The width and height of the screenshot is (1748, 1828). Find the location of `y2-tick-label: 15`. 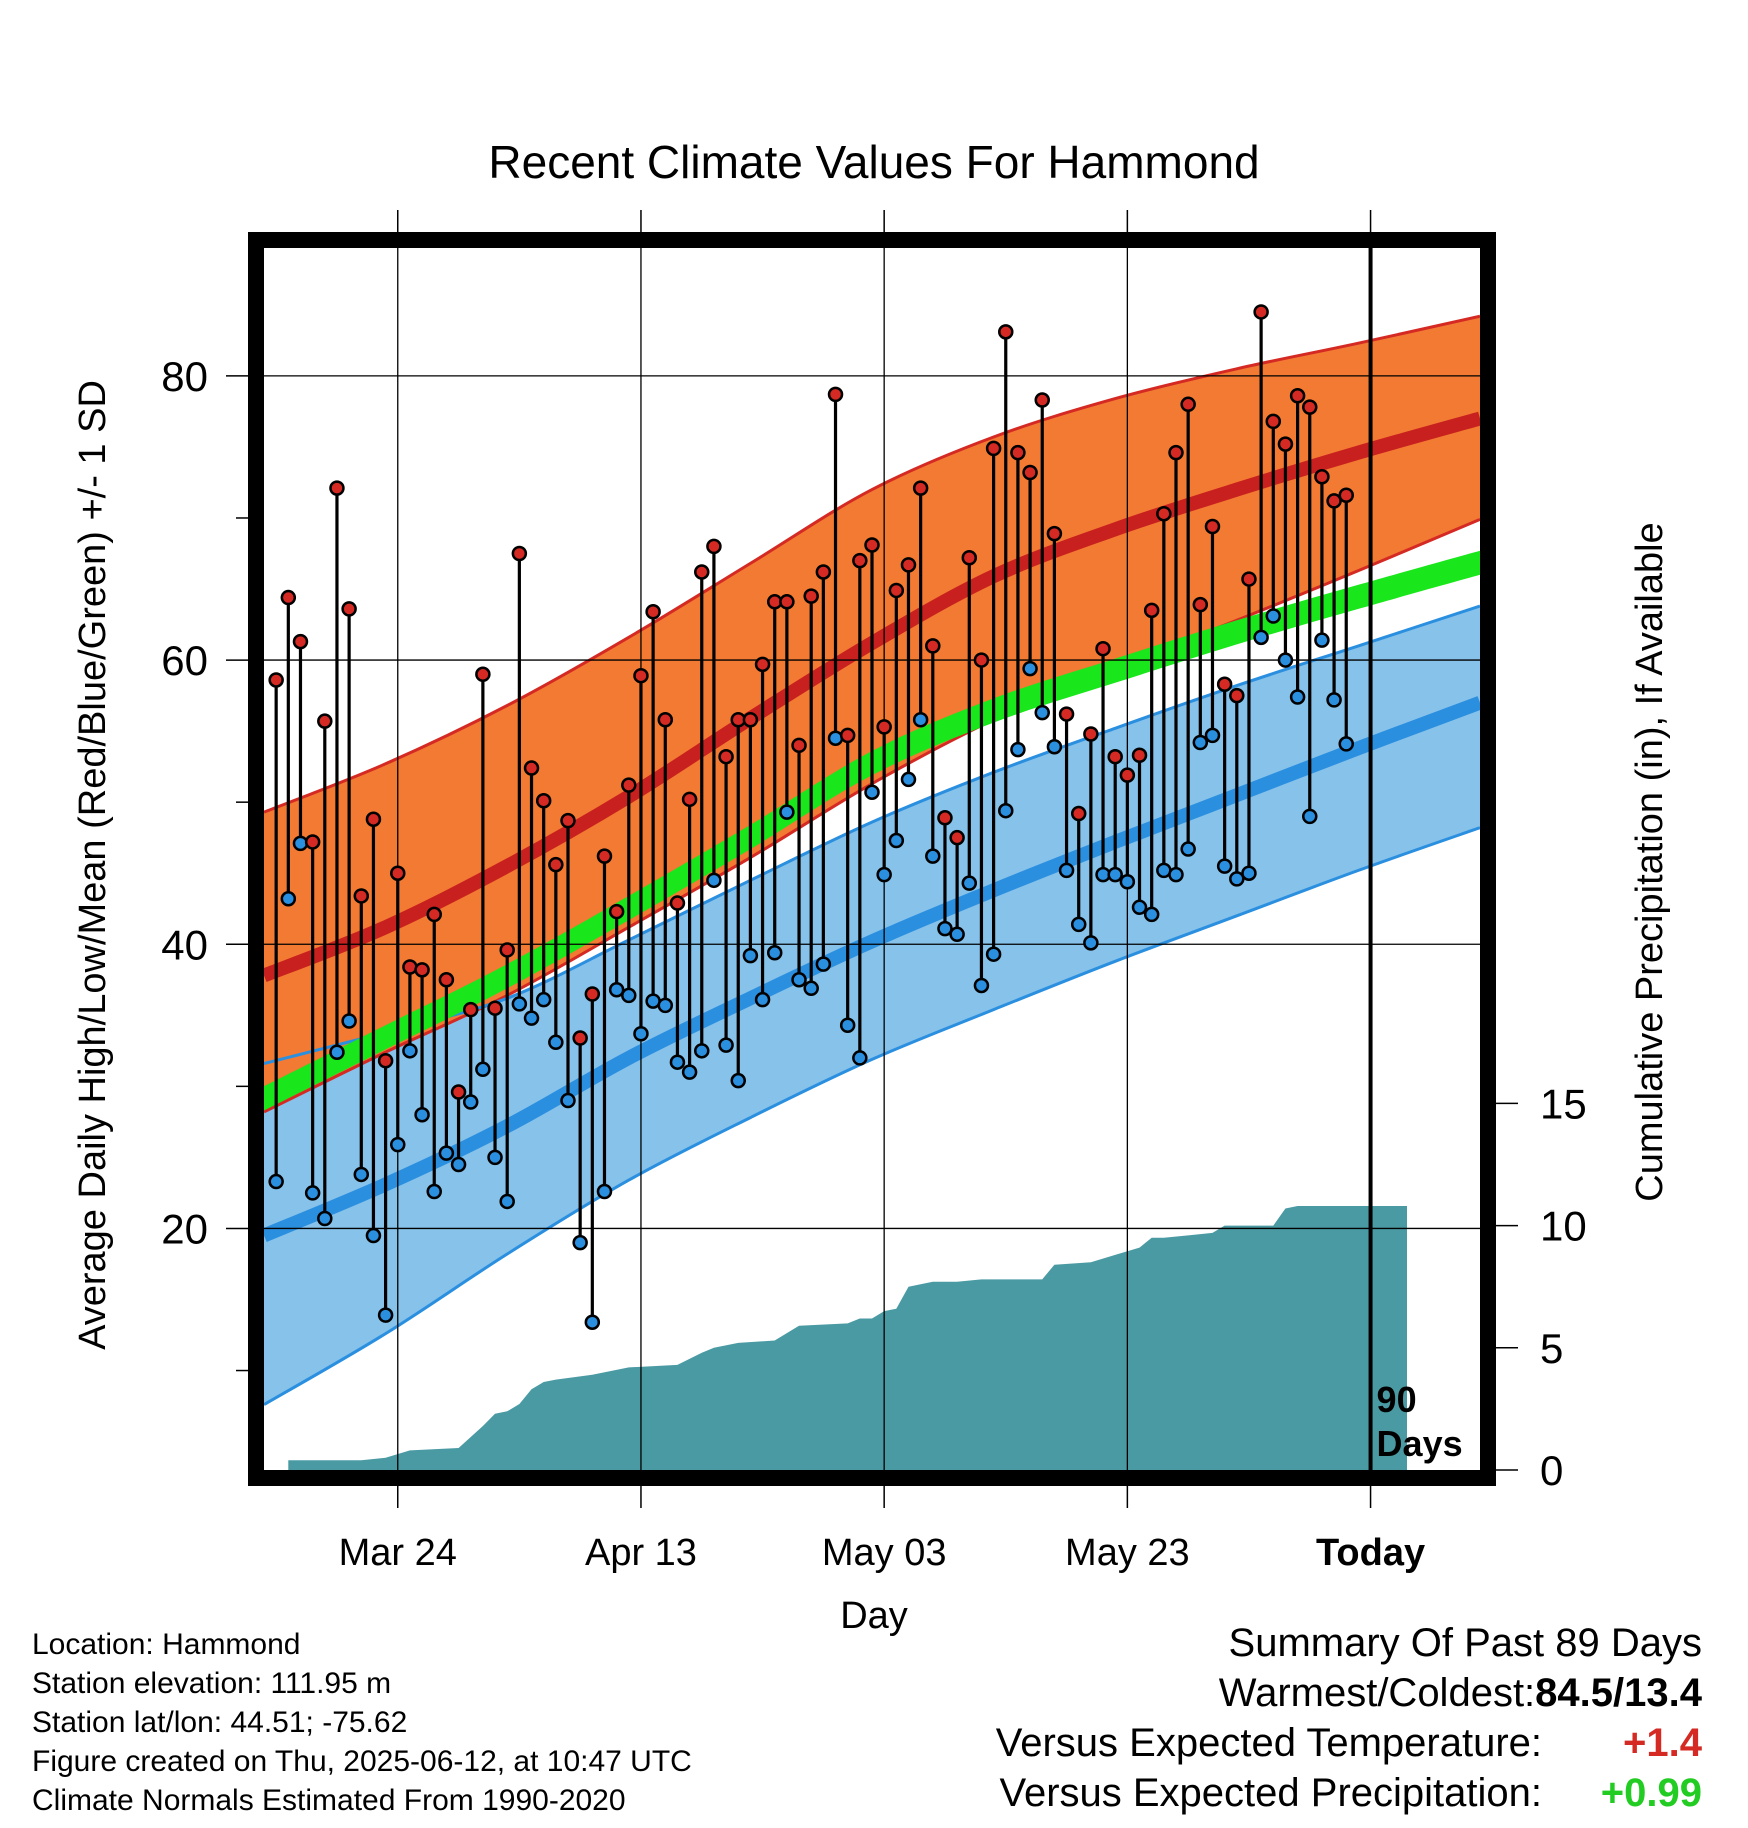

y2-tick-label: 15 is located at coordinates (1563, 1103).